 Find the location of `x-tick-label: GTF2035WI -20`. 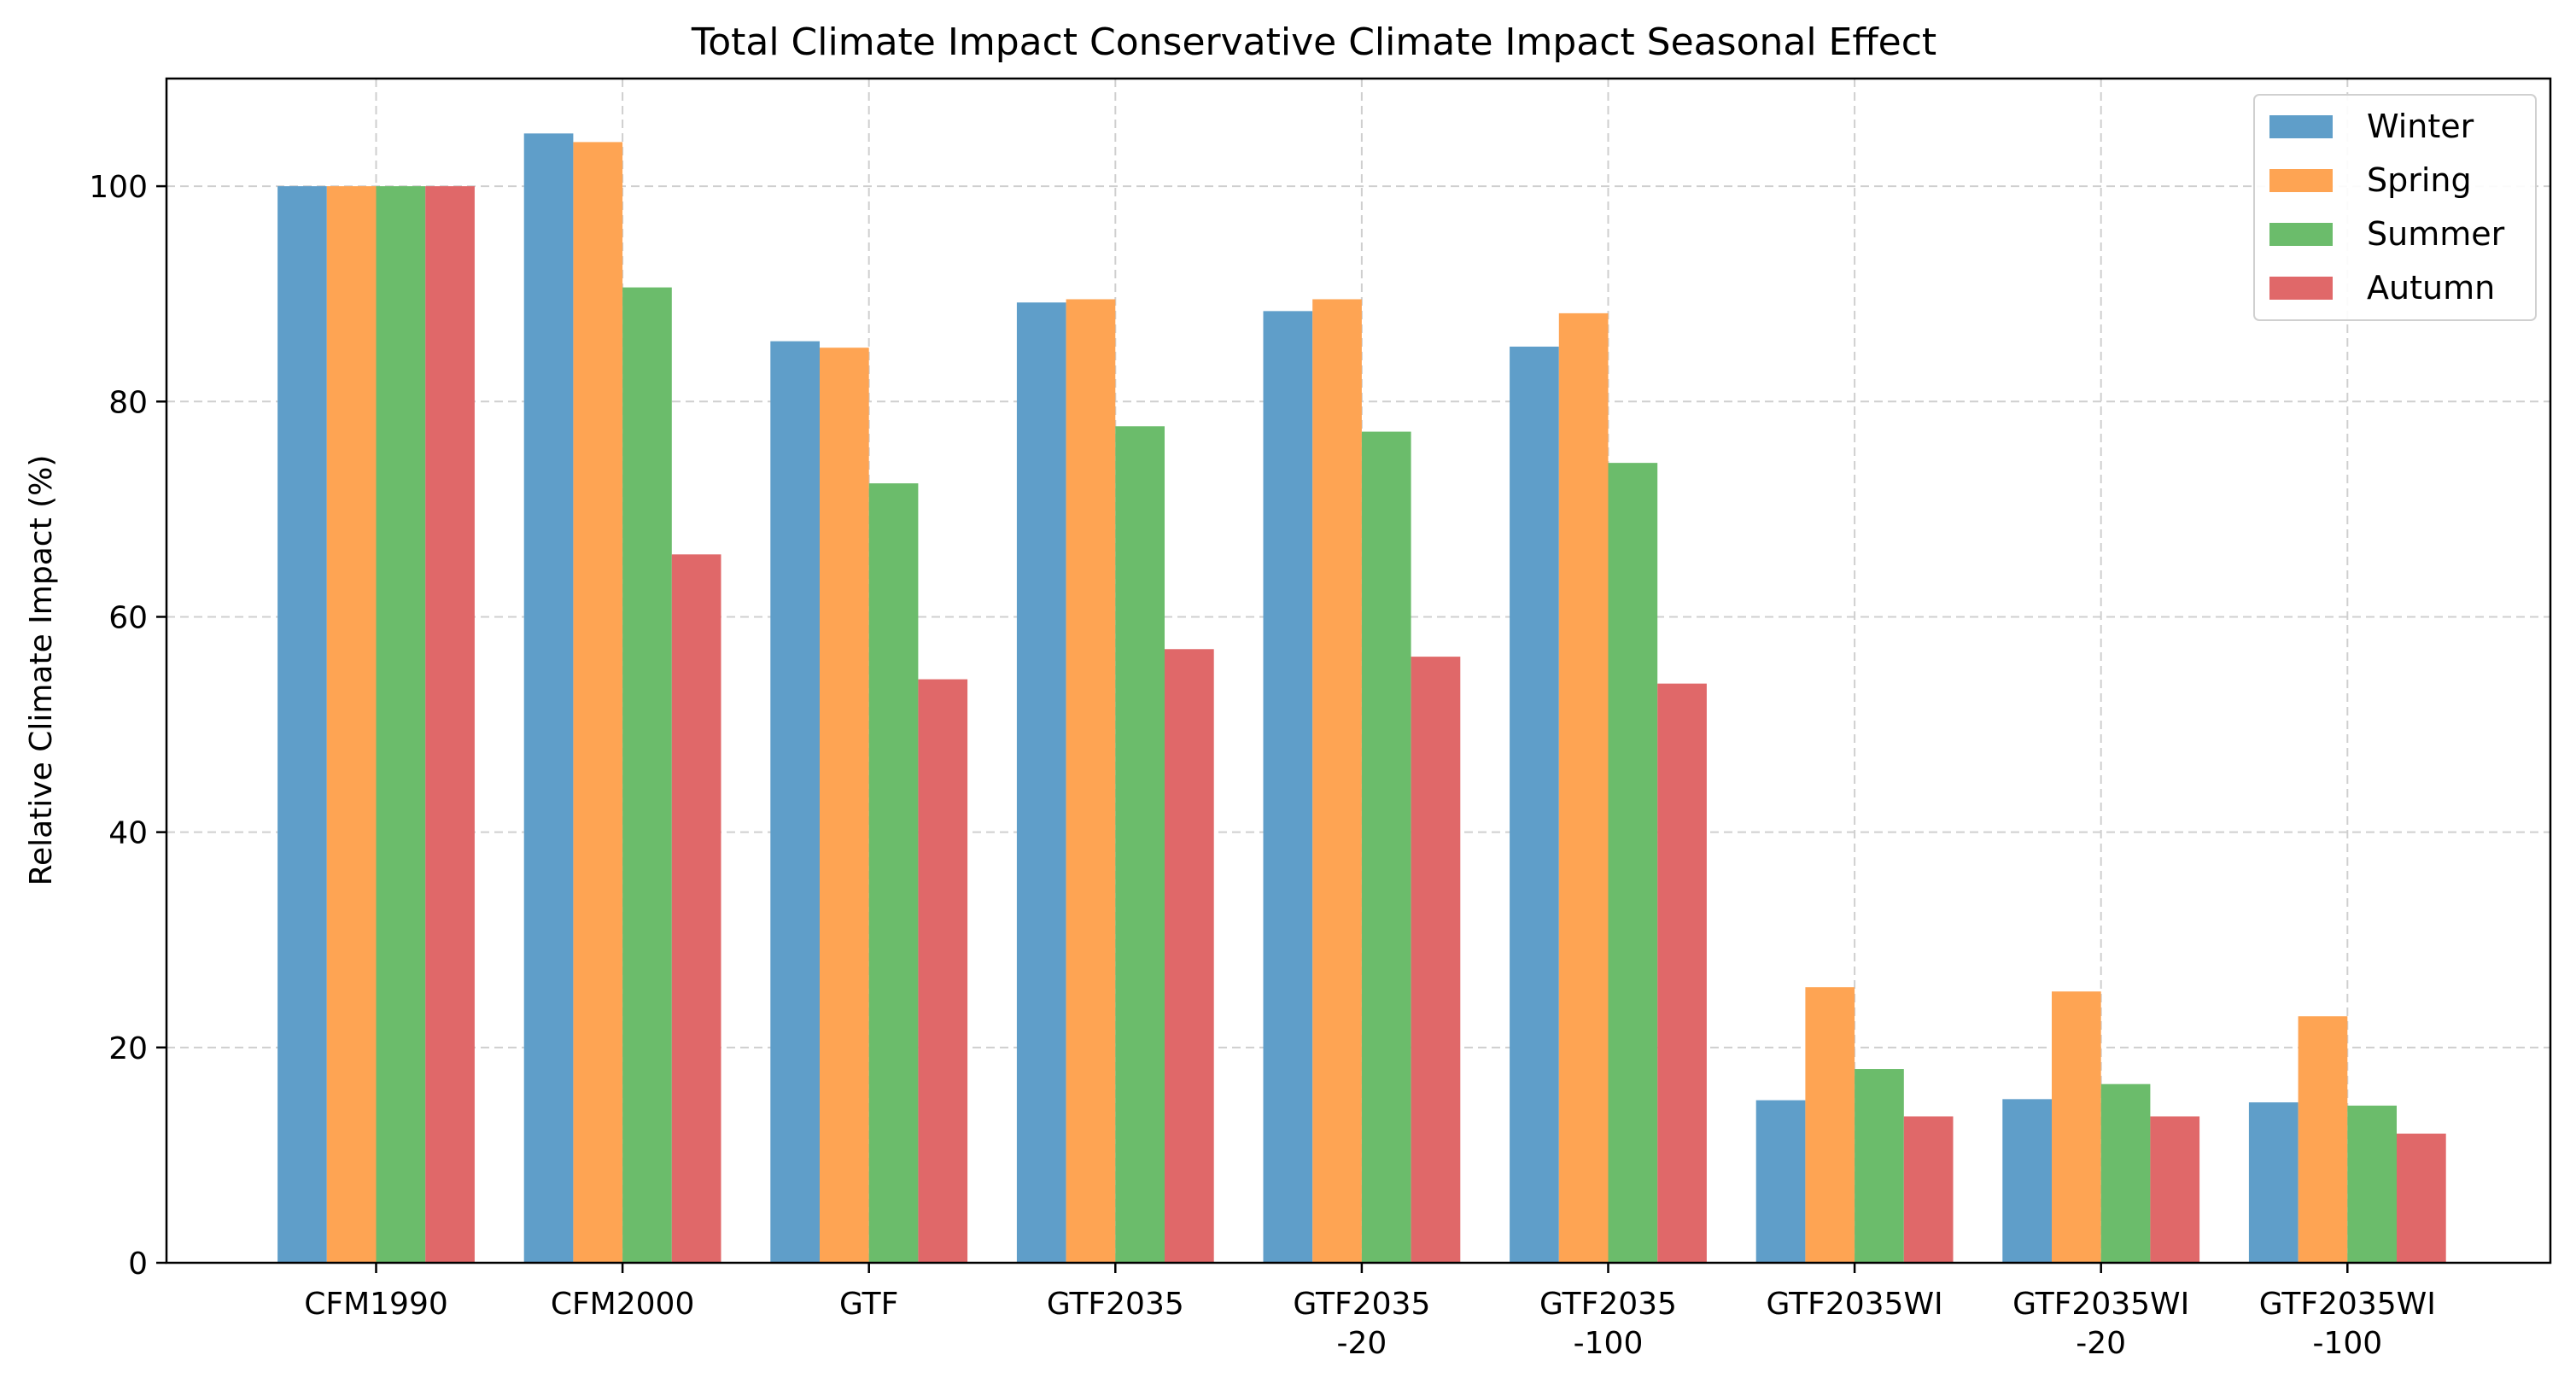

x-tick-label: GTF2035WI -20 is located at coordinates (2100, 1324).